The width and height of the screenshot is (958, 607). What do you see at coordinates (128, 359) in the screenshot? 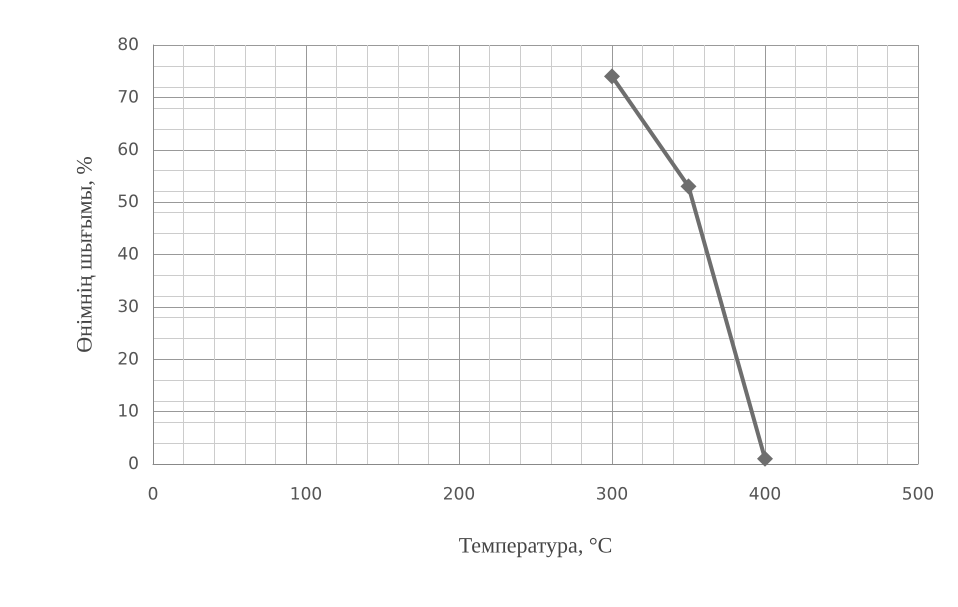
I see `y-tick-label: 20` at bounding box center [128, 359].